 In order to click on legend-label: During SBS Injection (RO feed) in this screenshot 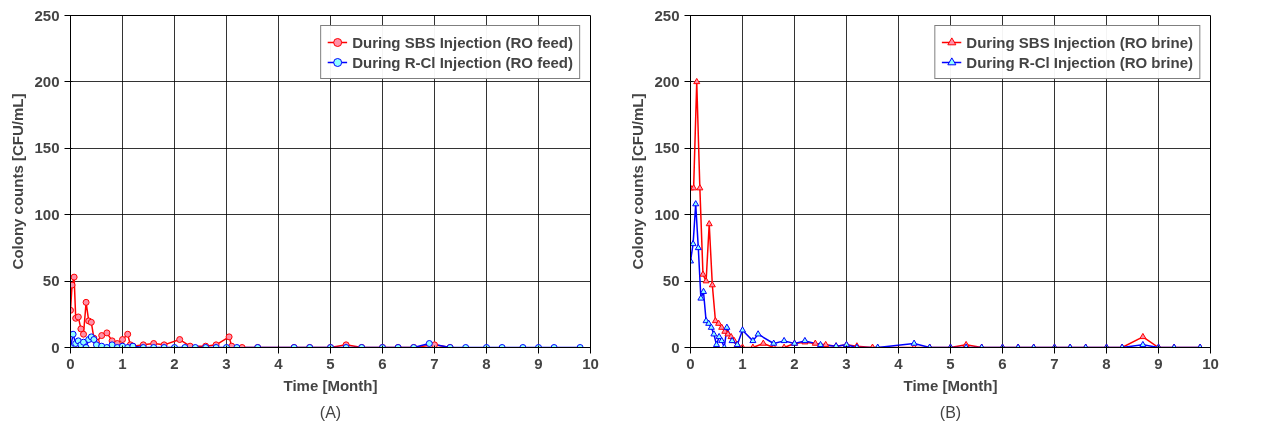, I will do `click(462, 42)`.